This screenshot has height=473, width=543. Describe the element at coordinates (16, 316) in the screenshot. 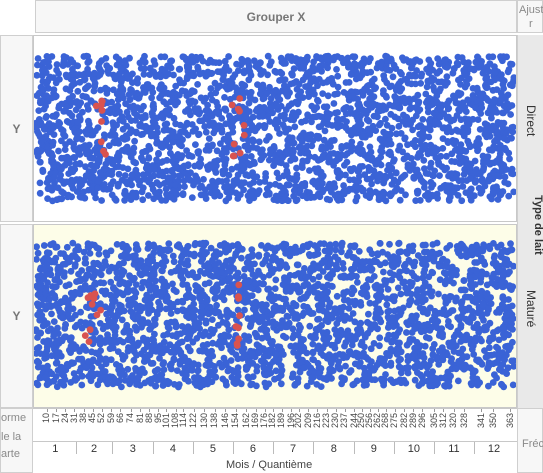

I see `y-dropzone-bottom: Y` at that location.